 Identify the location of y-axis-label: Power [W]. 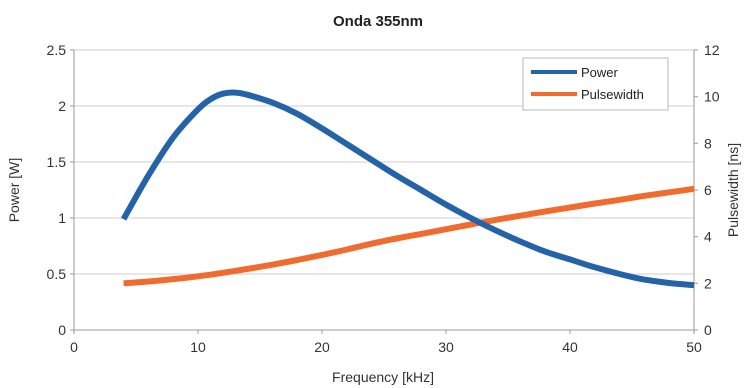
(14, 190).